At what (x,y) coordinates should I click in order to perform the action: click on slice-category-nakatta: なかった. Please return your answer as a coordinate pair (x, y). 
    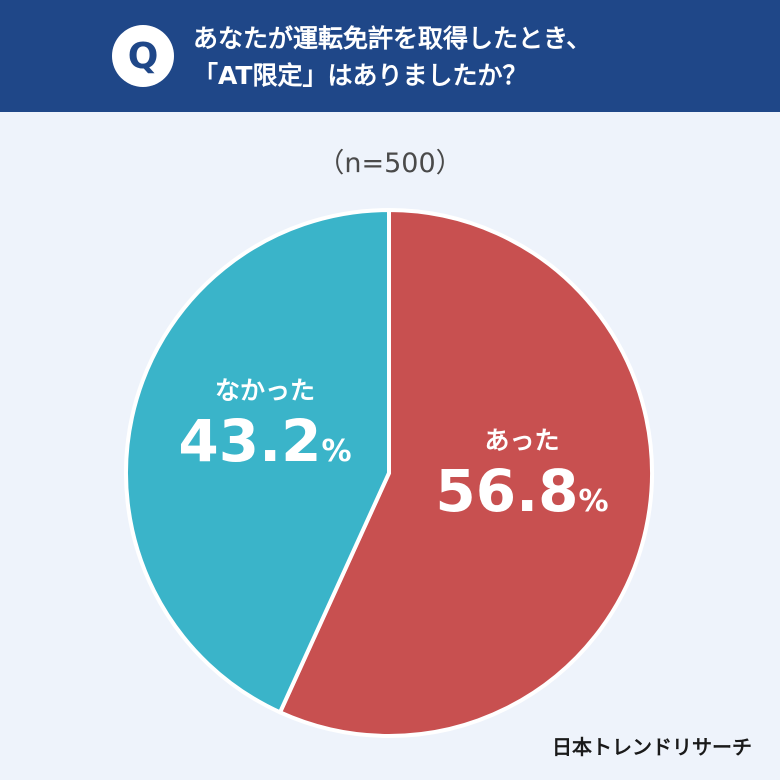
    Looking at the image, I should click on (264, 390).